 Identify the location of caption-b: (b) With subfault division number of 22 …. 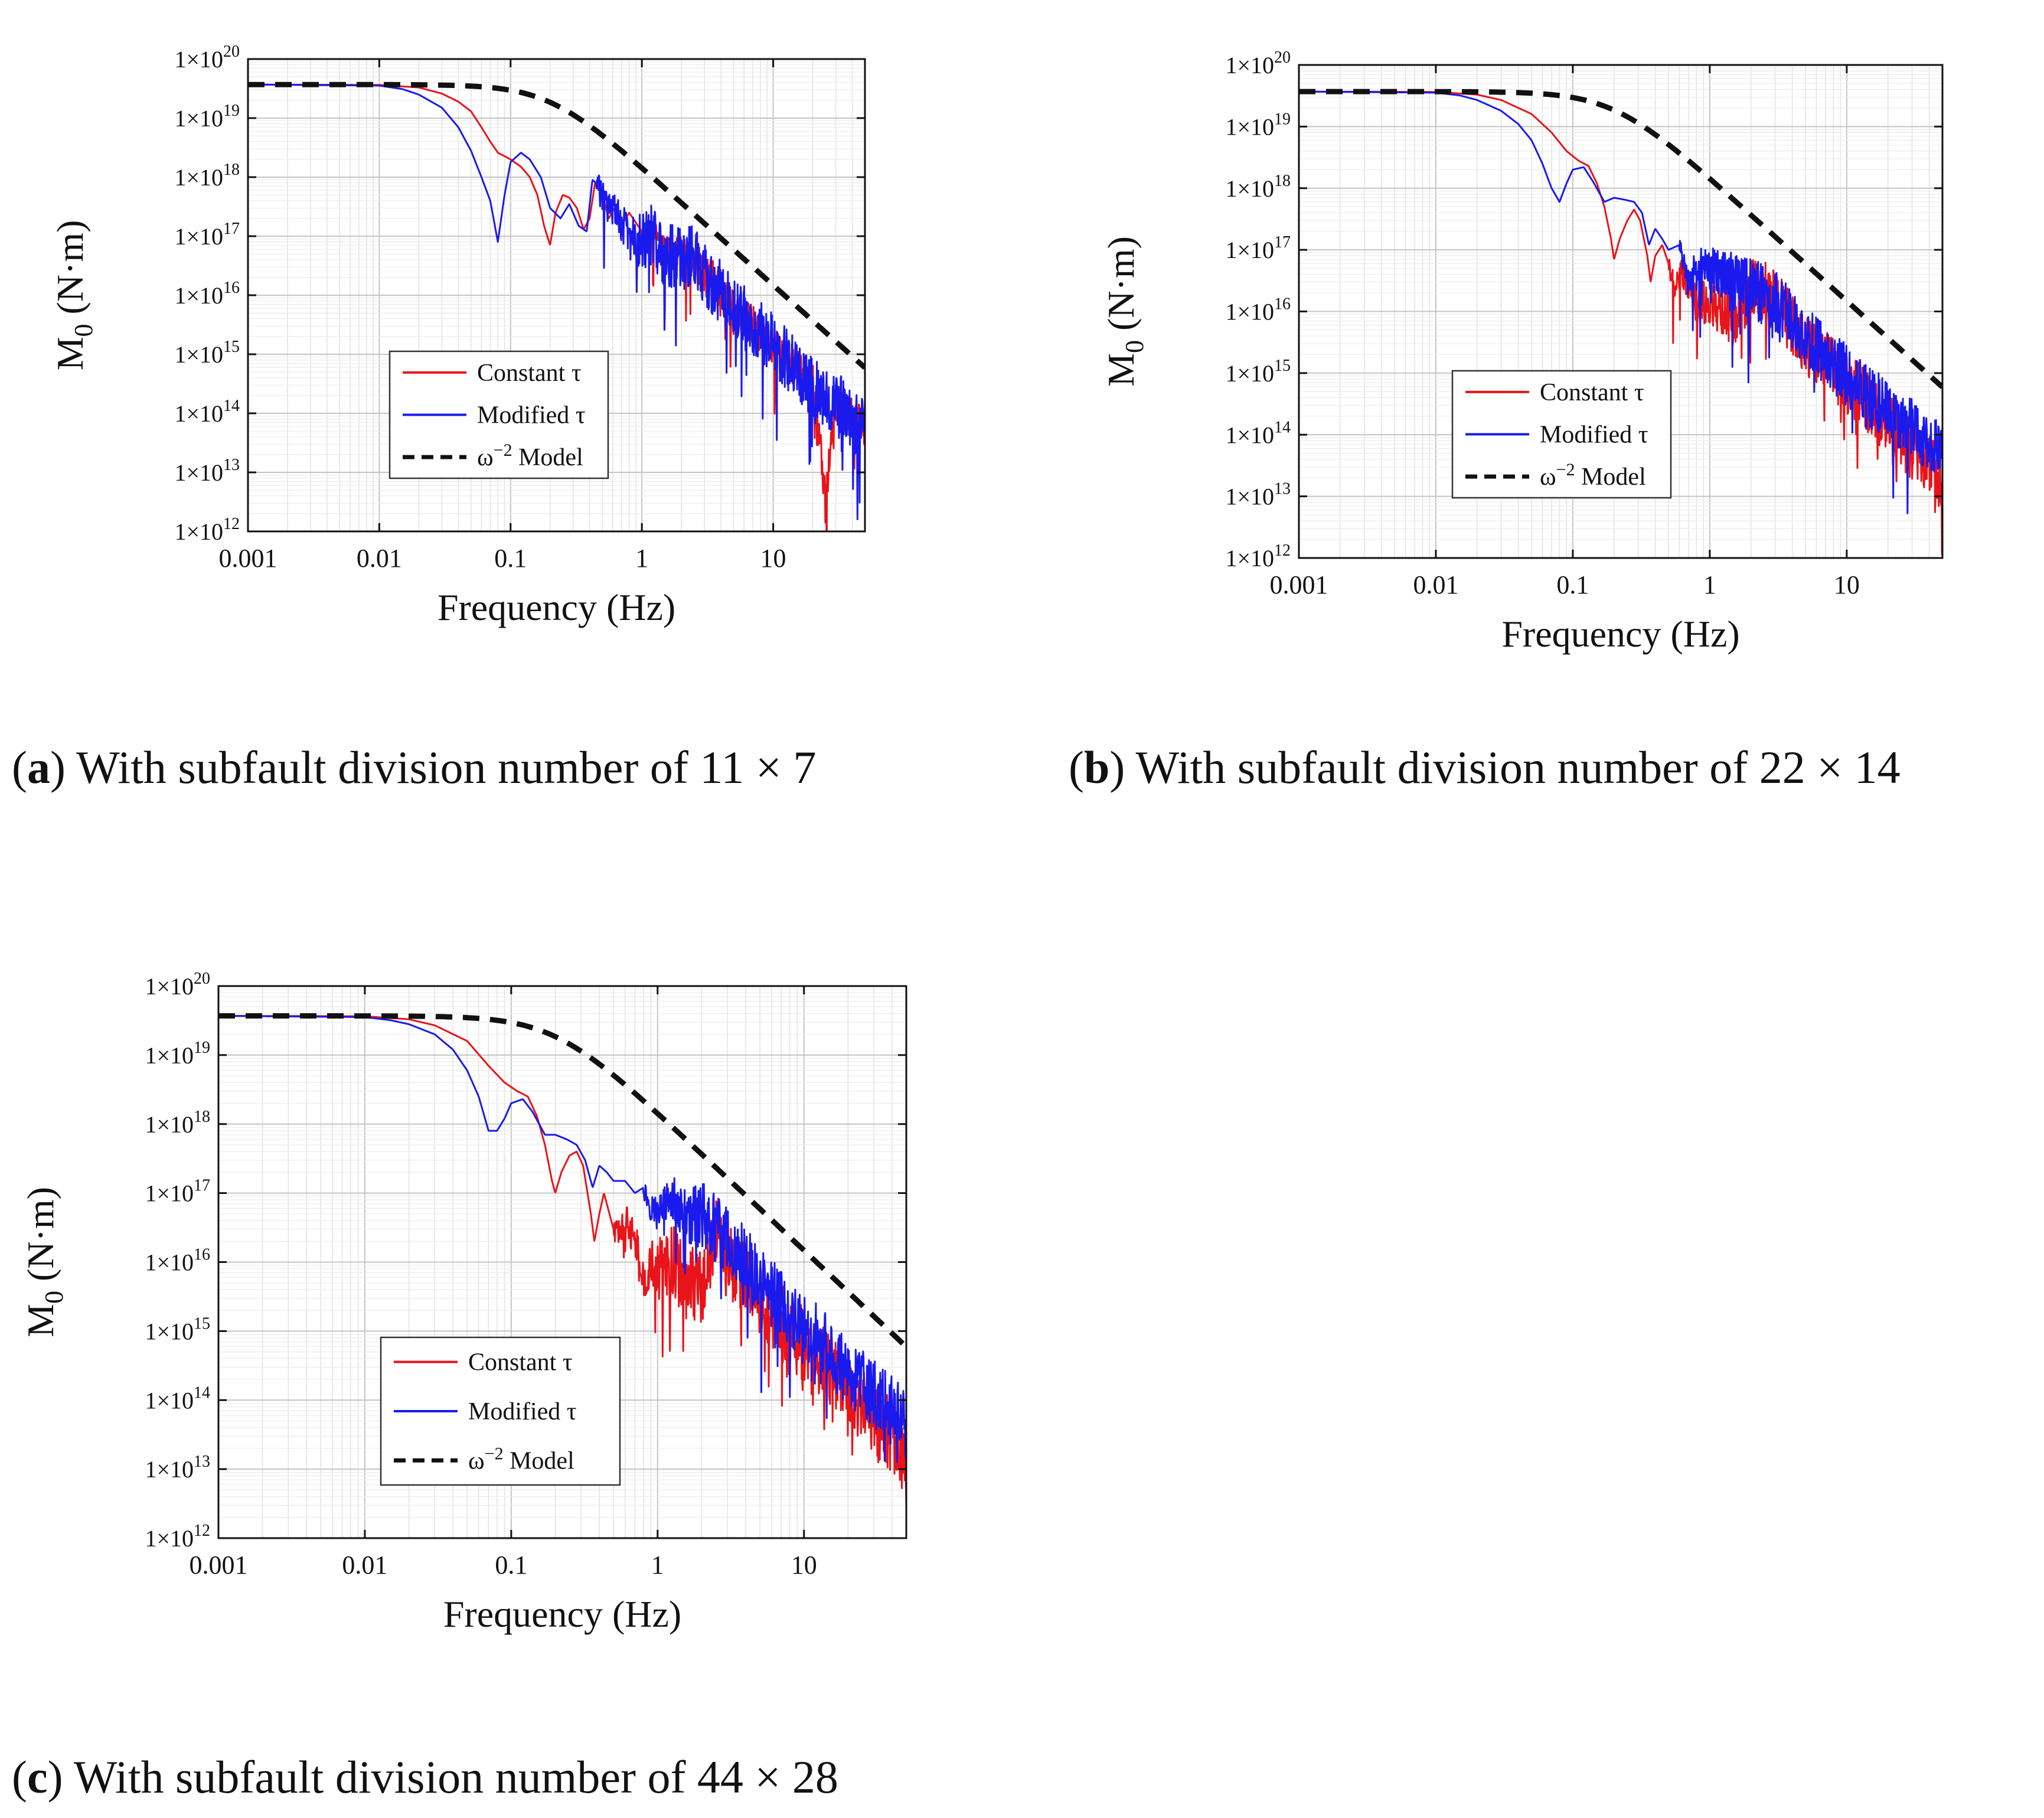
(1485, 767).